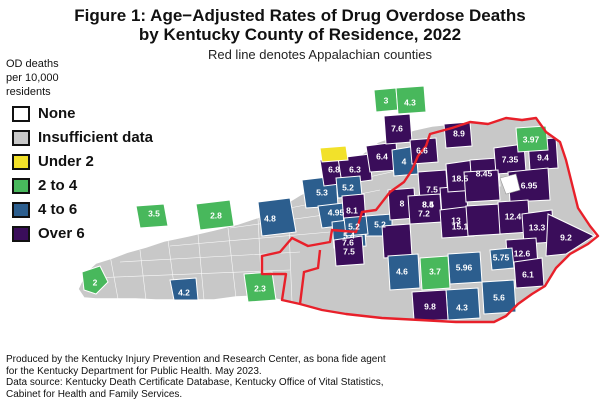 This screenshot has width=600, height=410. Describe the element at coordinates (322, 192) in the screenshot. I see `county-value-label: 5.3` at that location.